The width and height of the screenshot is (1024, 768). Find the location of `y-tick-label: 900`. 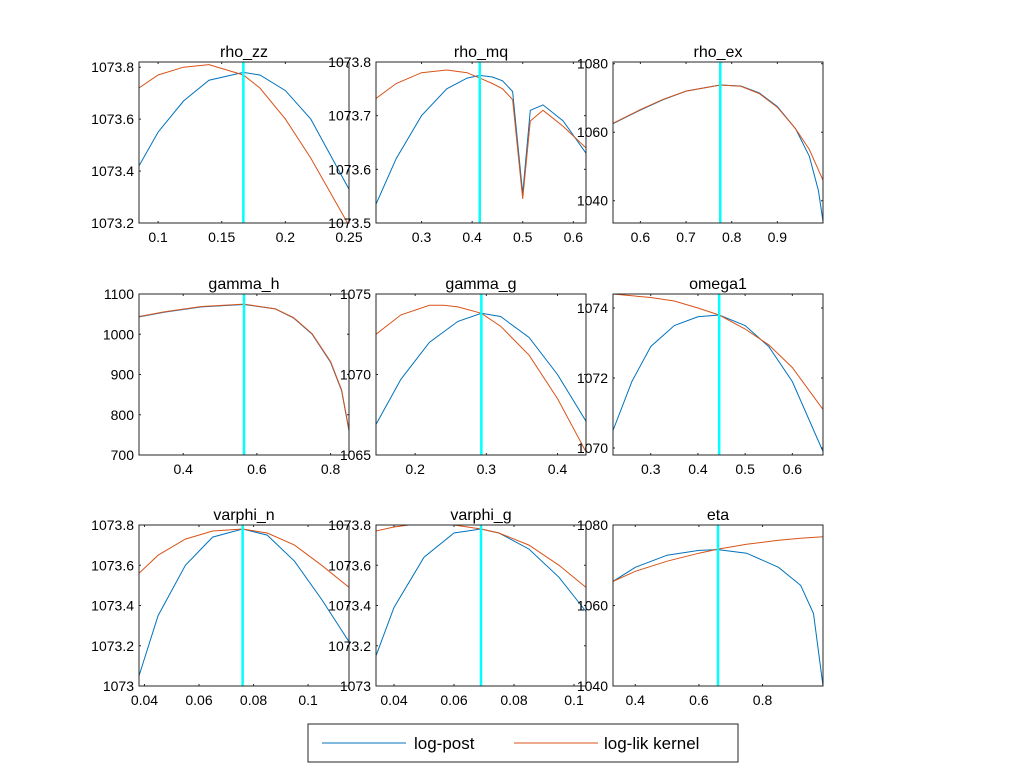

y-tick-label: 900 is located at coordinates (123, 375).